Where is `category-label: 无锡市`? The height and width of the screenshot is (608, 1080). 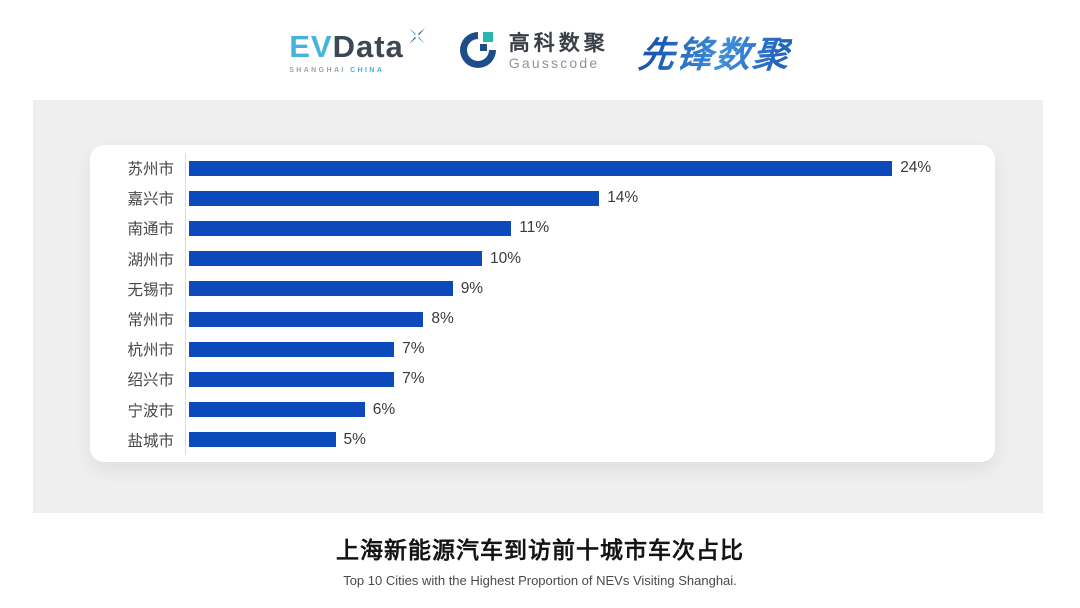 category-label: 无锡市 is located at coordinates (150, 290).